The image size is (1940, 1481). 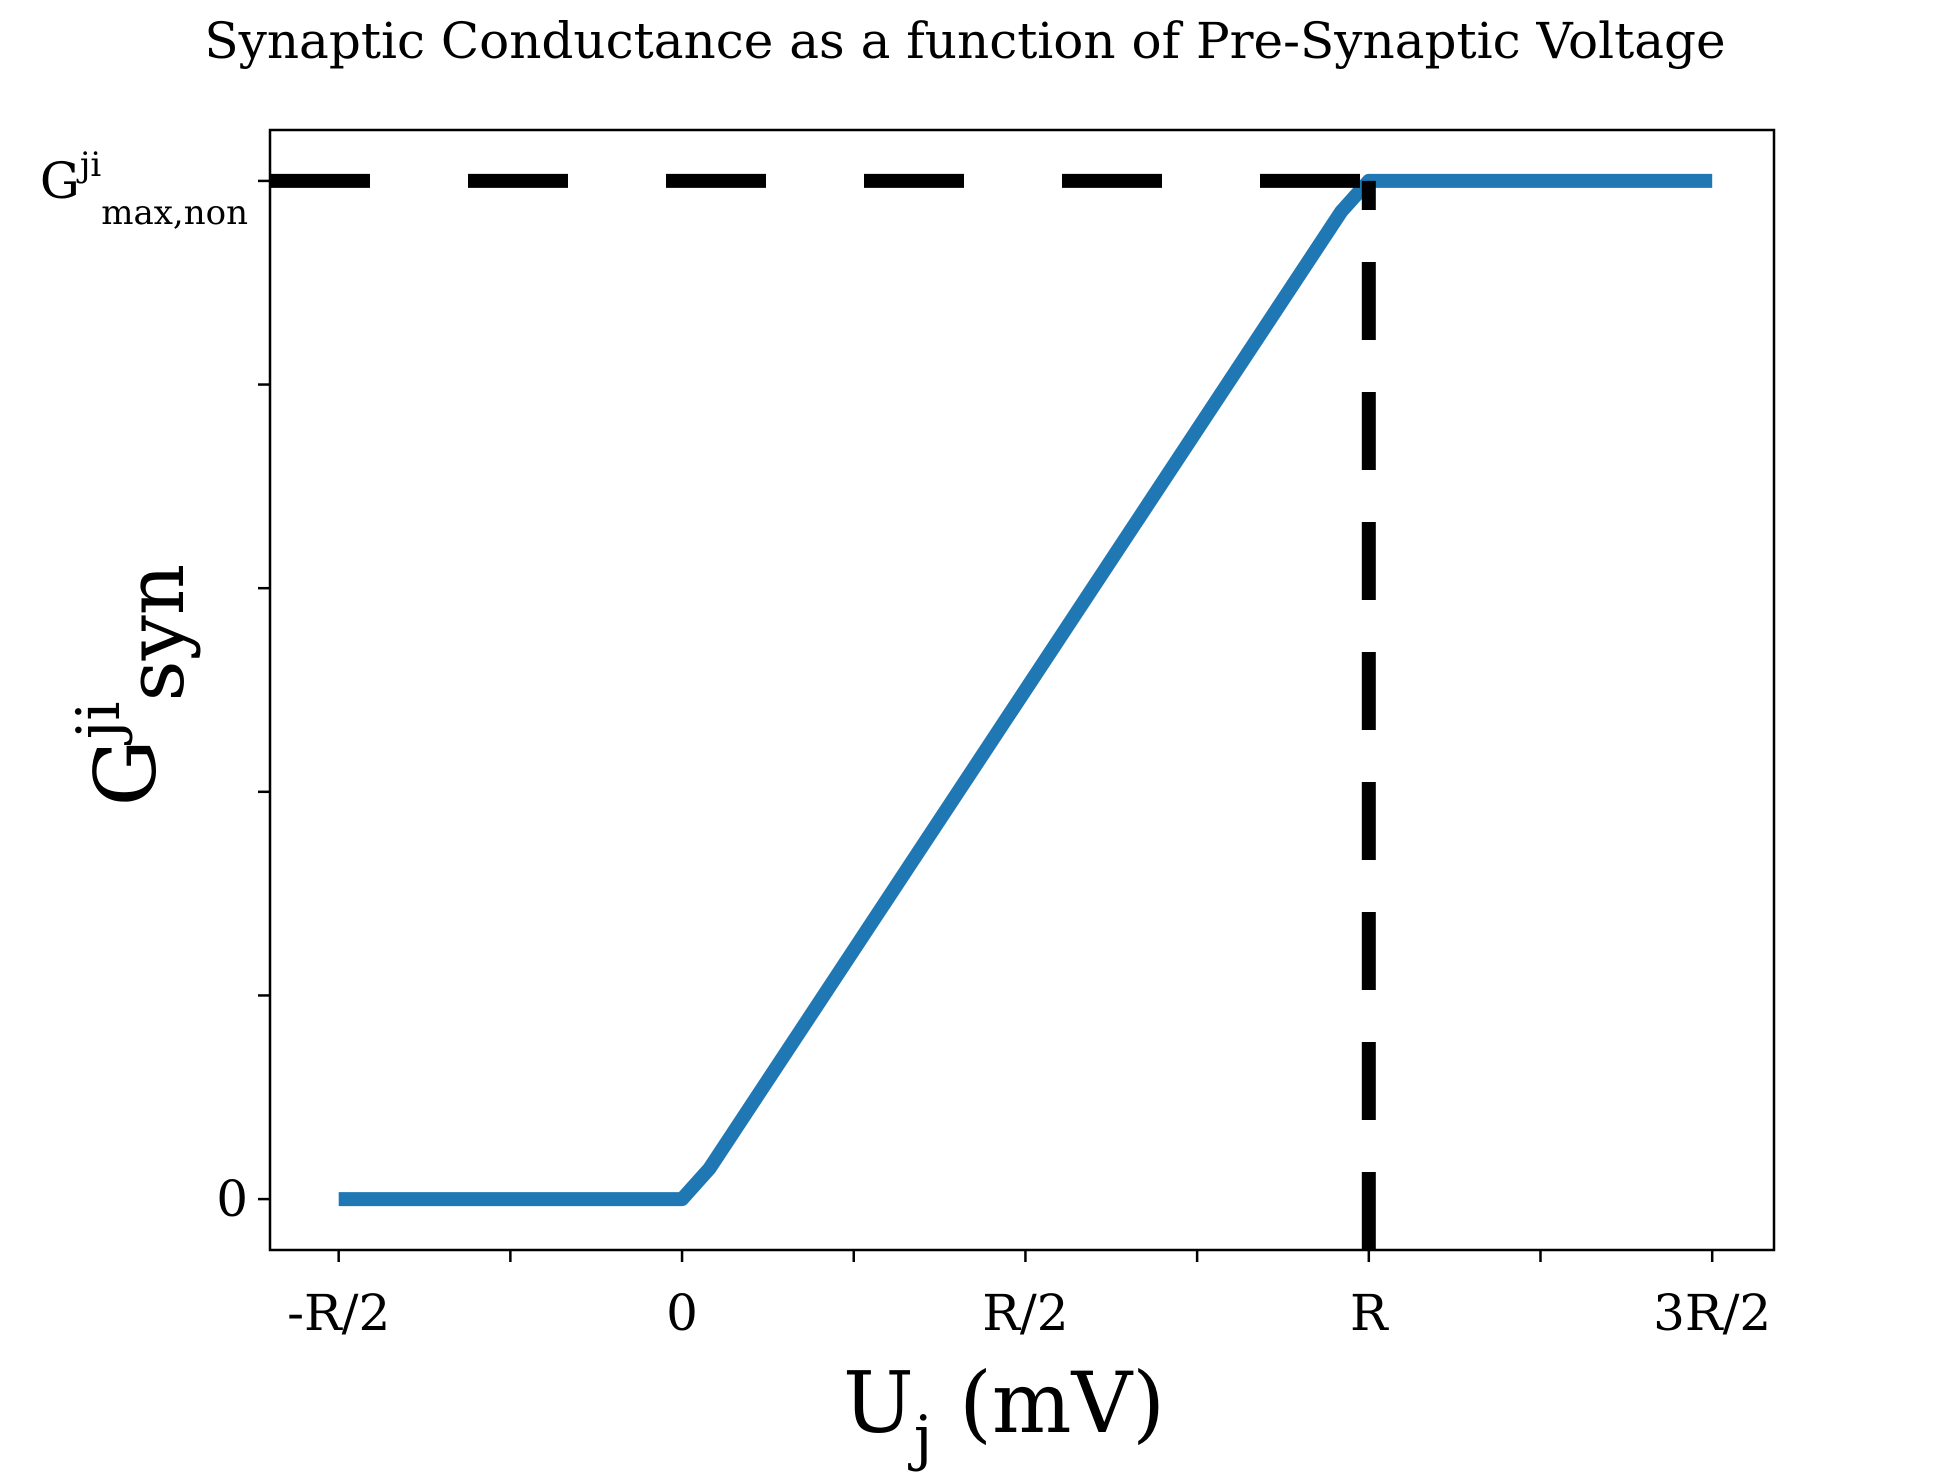 What do you see at coordinates (1048, 1403) in the screenshot?
I see `label-suffix: (mV)` at bounding box center [1048, 1403].